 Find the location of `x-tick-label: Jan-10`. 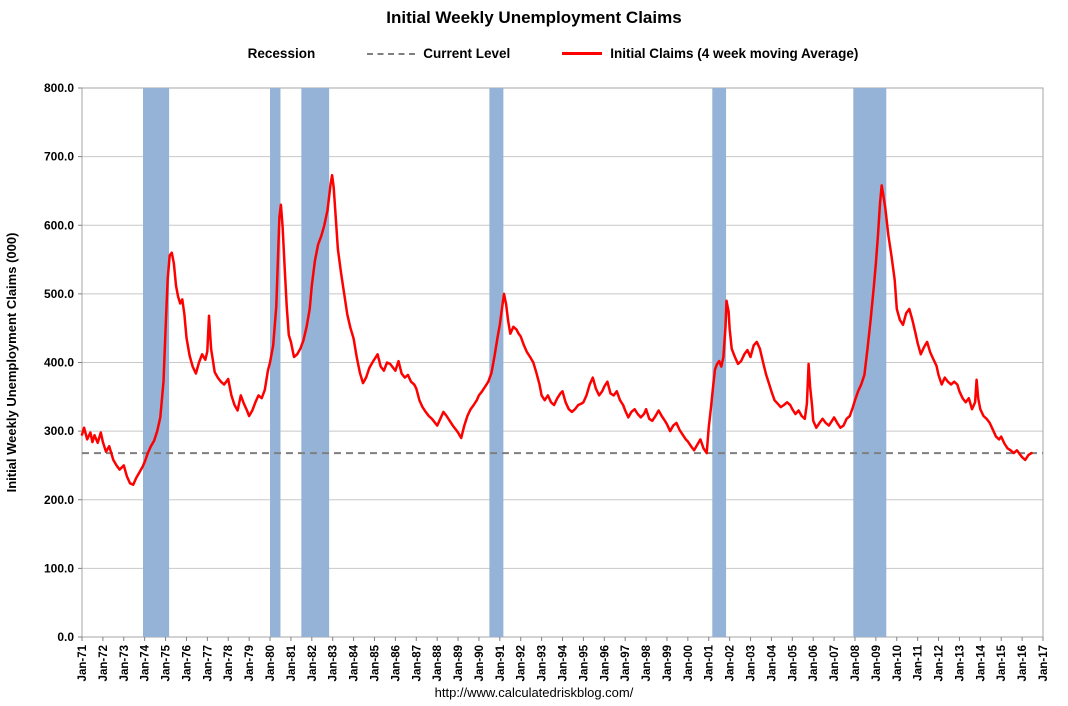

x-tick-label: Jan-10 is located at coordinates (898, 663).